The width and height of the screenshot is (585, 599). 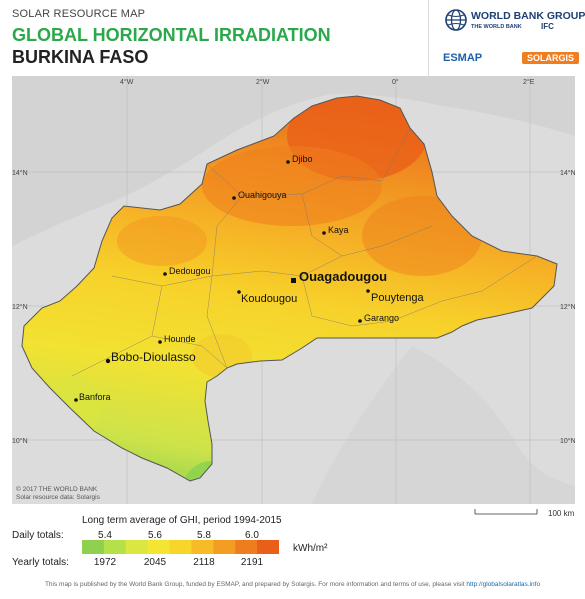 I want to click on copyright-line: © 2017 THE WORLD BANK, so click(x=57, y=489).